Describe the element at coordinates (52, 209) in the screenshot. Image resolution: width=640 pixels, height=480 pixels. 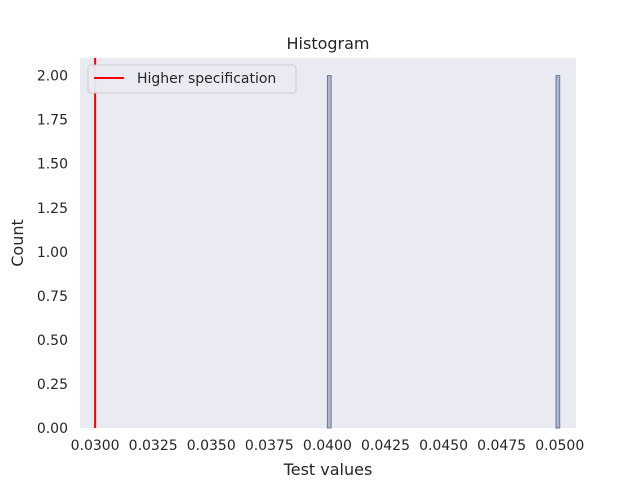
I see `y-tick-label: 1.25` at that location.